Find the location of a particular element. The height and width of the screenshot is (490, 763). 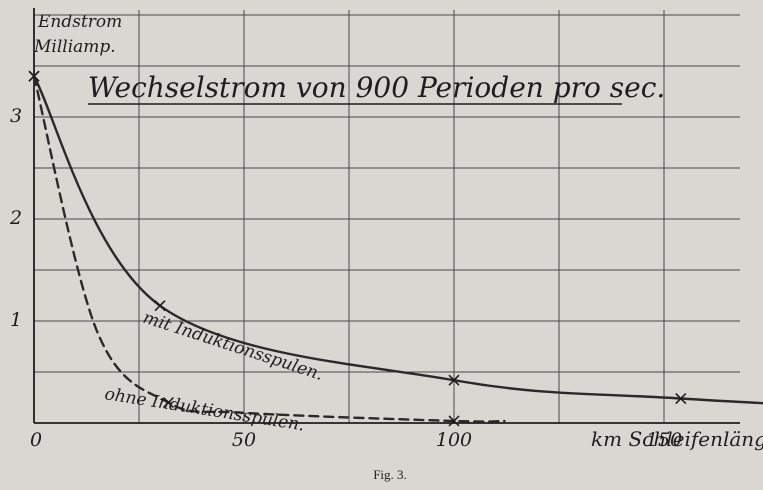

y-tick-label: 2 is located at coordinates (15, 218).